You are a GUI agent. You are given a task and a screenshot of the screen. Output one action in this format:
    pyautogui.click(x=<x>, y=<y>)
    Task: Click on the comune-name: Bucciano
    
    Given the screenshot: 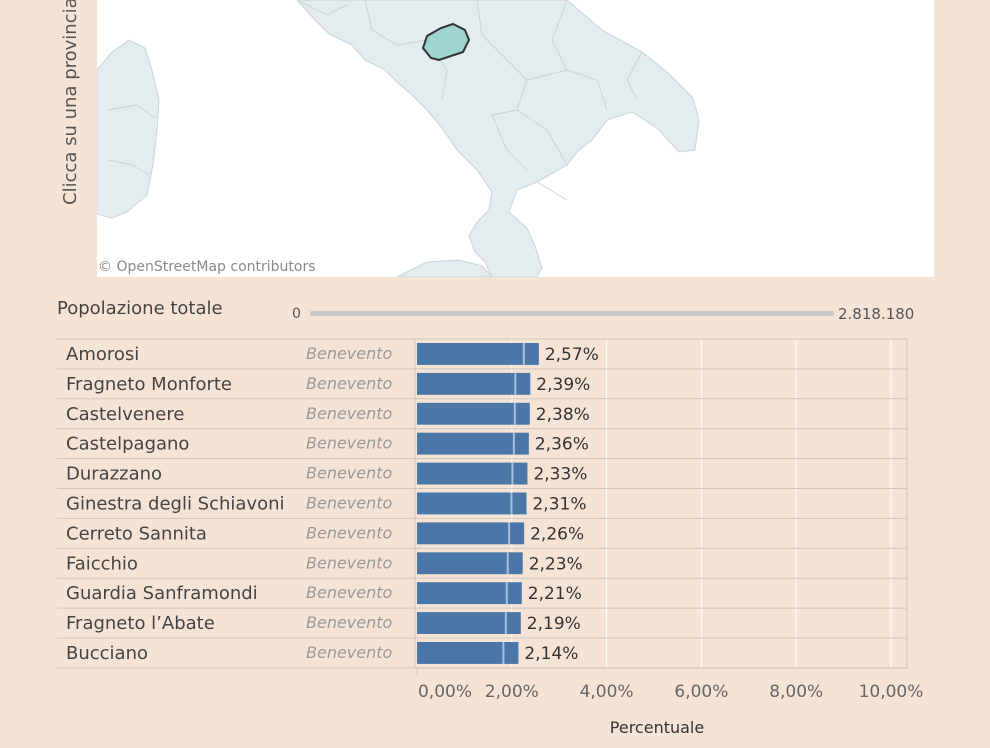 What is the action you would take?
    pyautogui.click(x=107, y=653)
    